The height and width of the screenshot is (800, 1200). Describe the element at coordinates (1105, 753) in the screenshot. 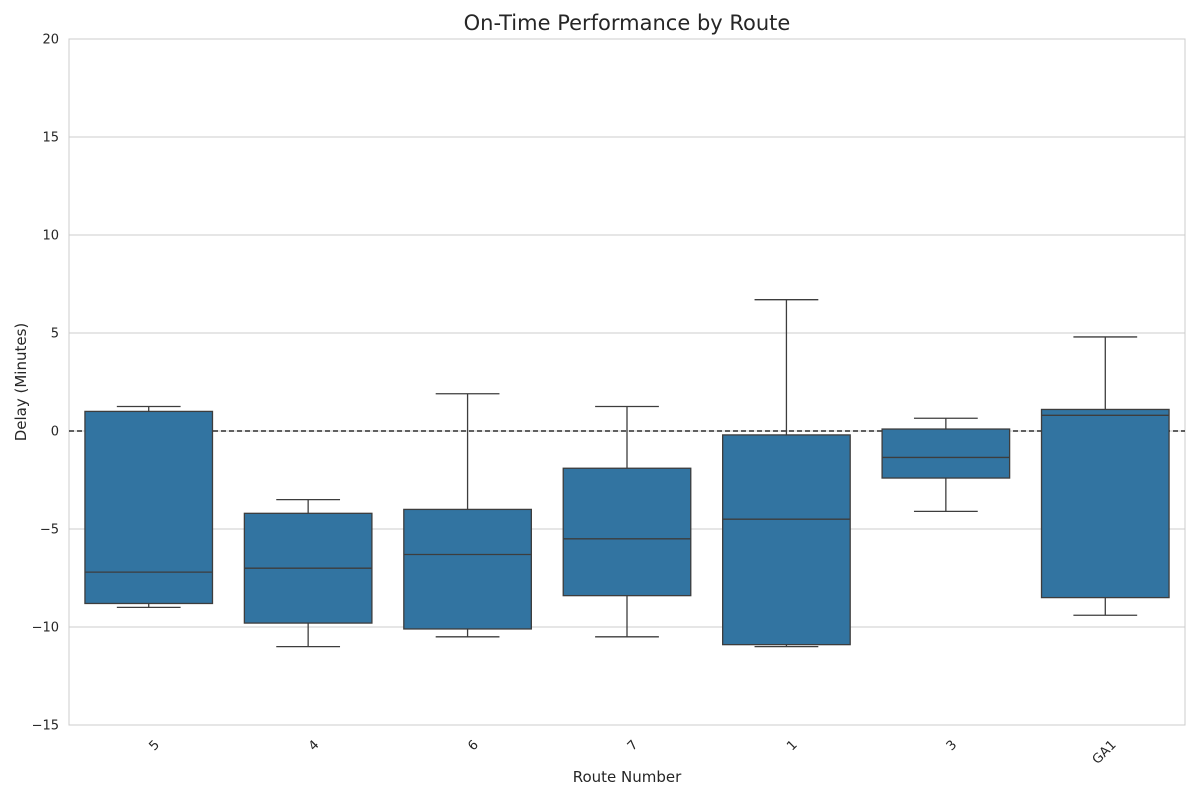

I see `x-tick-label: GA1` at that location.